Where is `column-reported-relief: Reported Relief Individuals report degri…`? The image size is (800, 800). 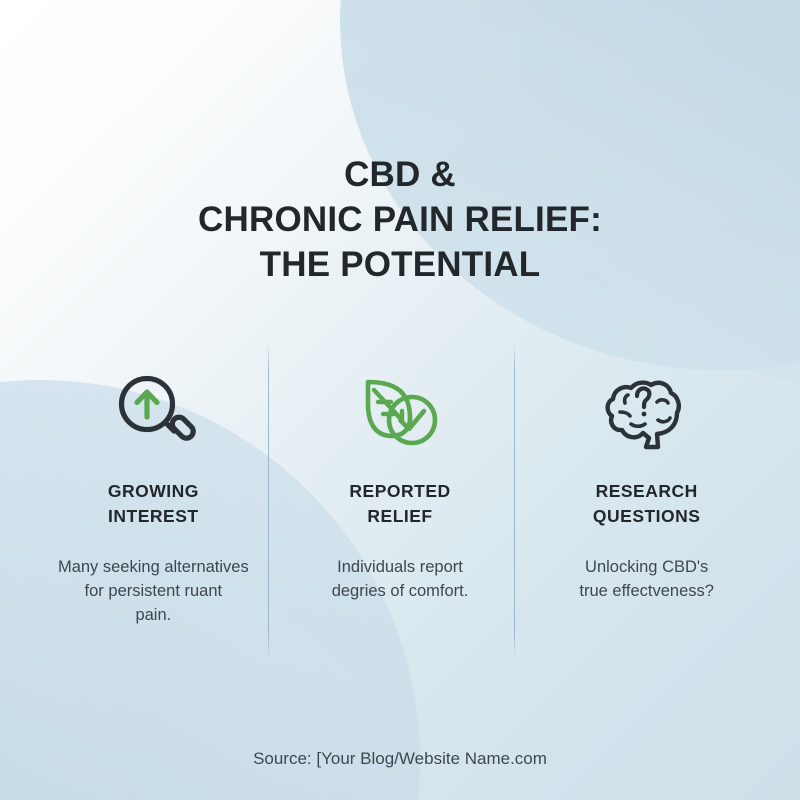
column-reported-relief: Reported Relief Individuals report degri… is located at coordinates (400, 473).